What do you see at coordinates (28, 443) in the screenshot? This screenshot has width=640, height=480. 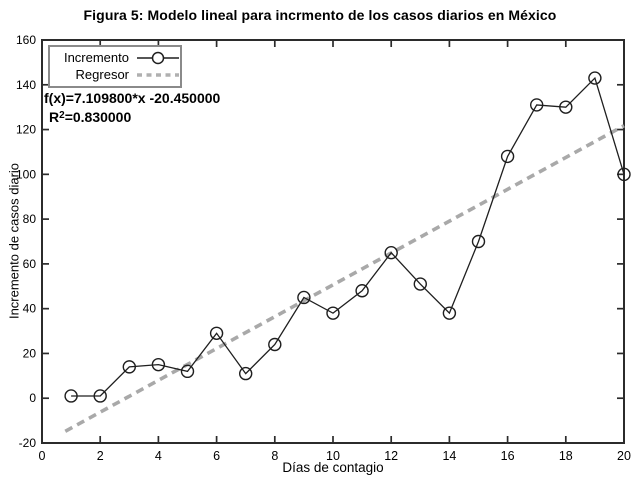 I see `y-tick-label: -20` at bounding box center [28, 443].